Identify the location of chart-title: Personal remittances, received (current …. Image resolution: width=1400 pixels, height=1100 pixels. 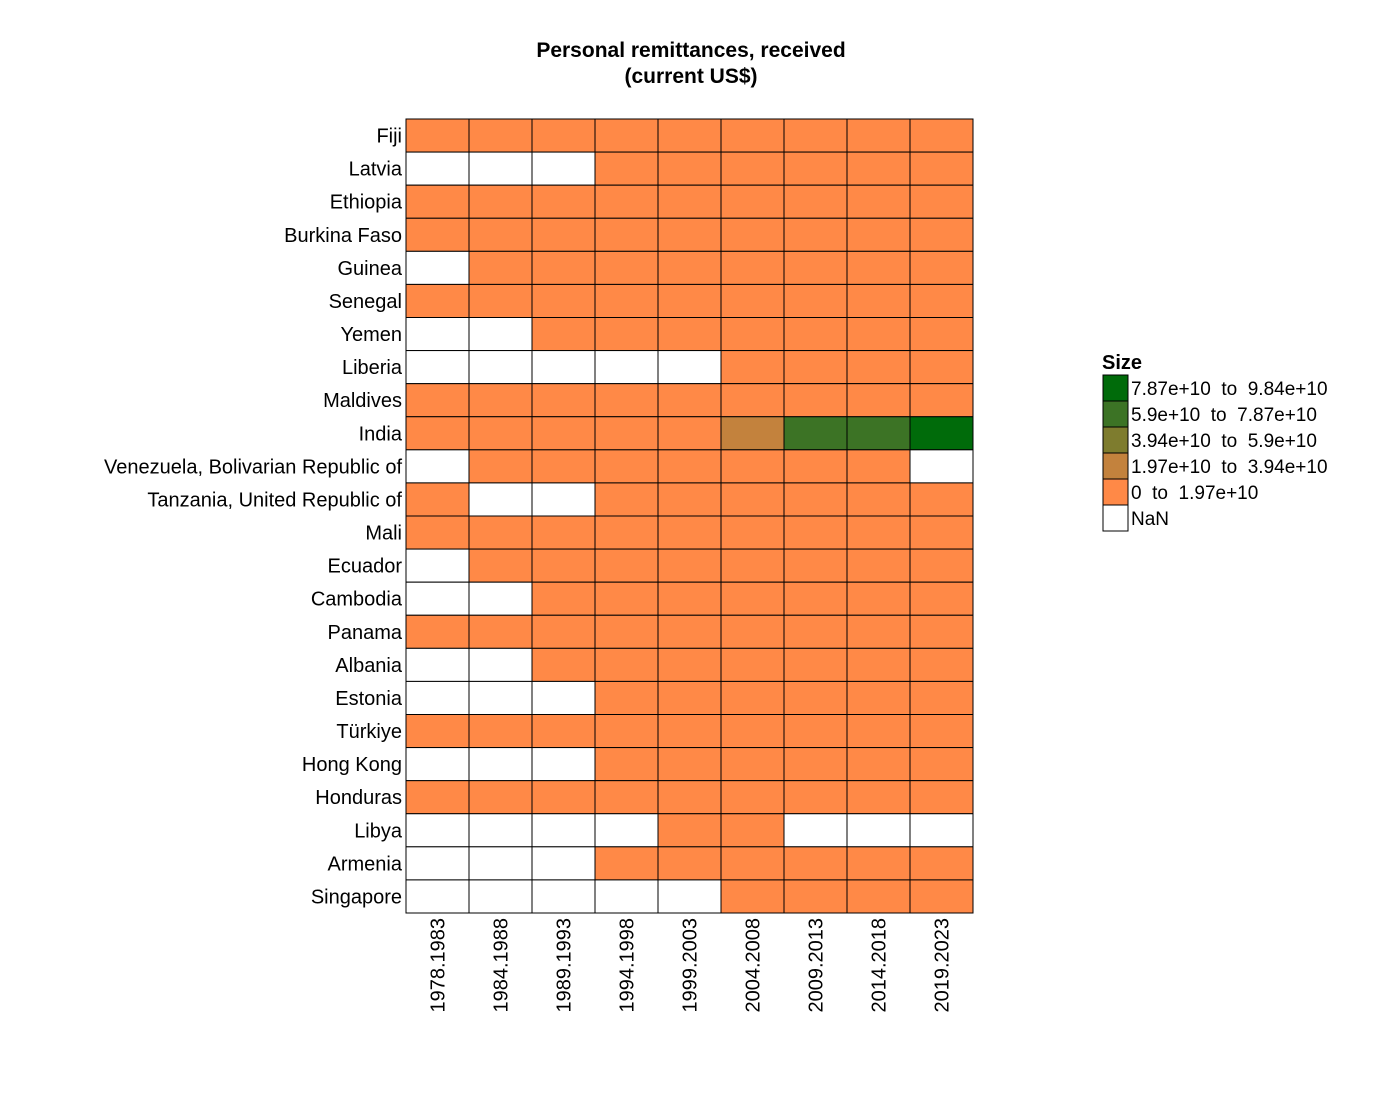
(690, 63).